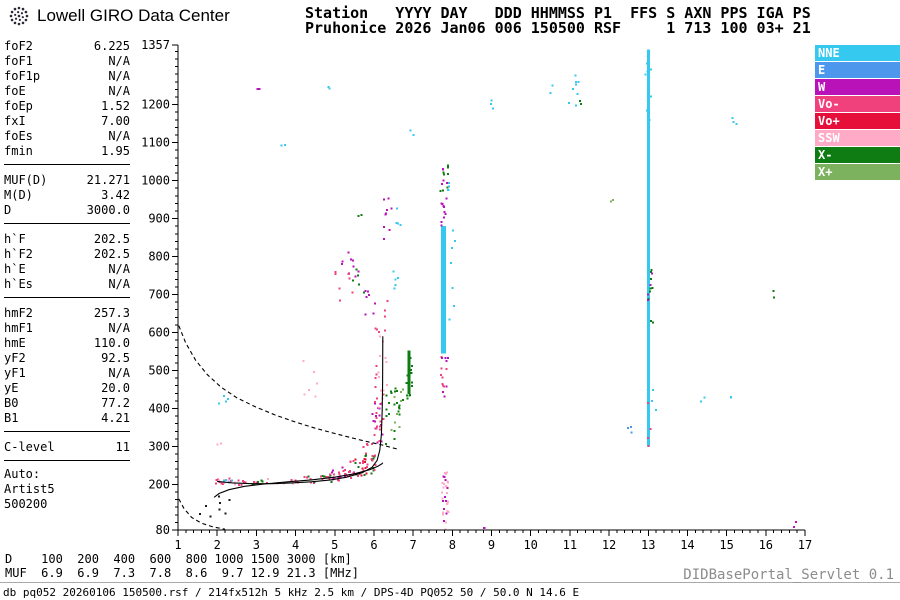 The image size is (900, 600). What do you see at coordinates (26, 180) in the screenshot?
I see `param-label: MUF(D)` at bounding box center [26, 180].